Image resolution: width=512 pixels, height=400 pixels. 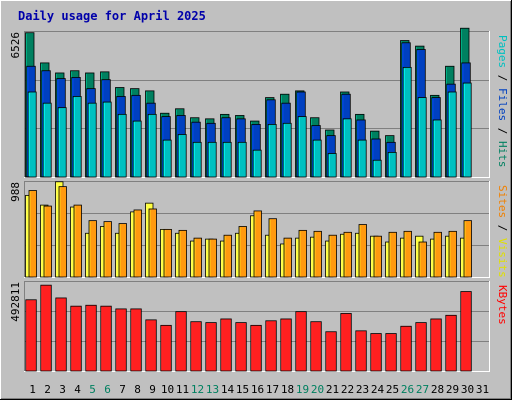 I want to click on x-tick-15: 15, so click(x=242, y=389).